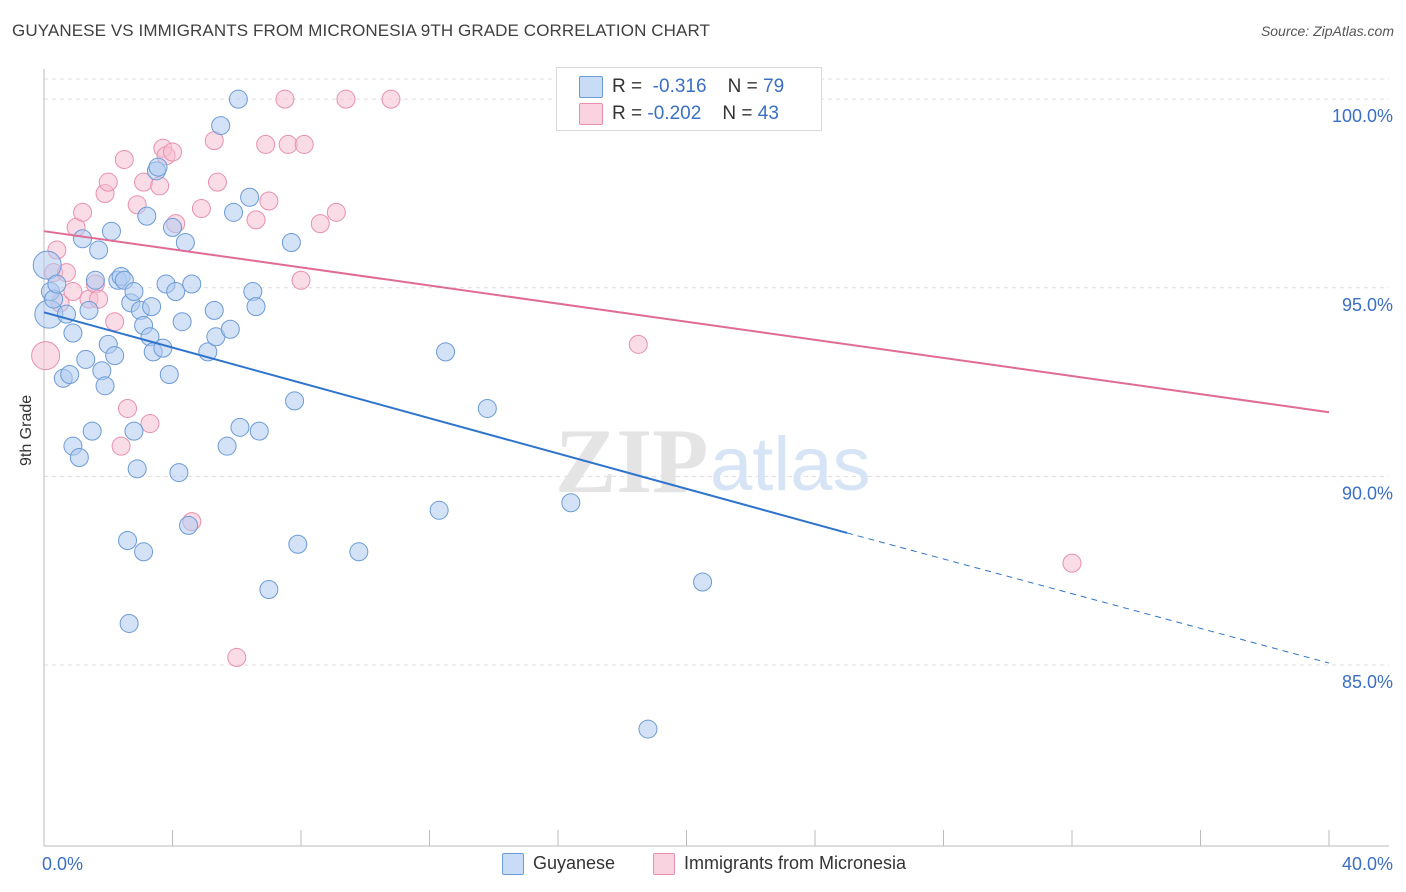 Image resolution: width=1406 pixels, height=892 pixels. I want to click on y-axis-label: 9th Grade, so click(26, 430).